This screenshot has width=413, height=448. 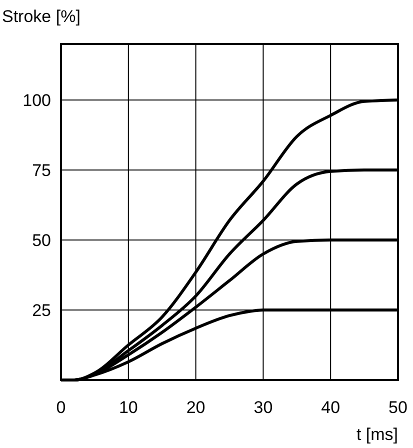 What do you see at coordinates (263, 407) in the screenshot?
I see `x-tick-label: 30` at bounding box center [263, 407].